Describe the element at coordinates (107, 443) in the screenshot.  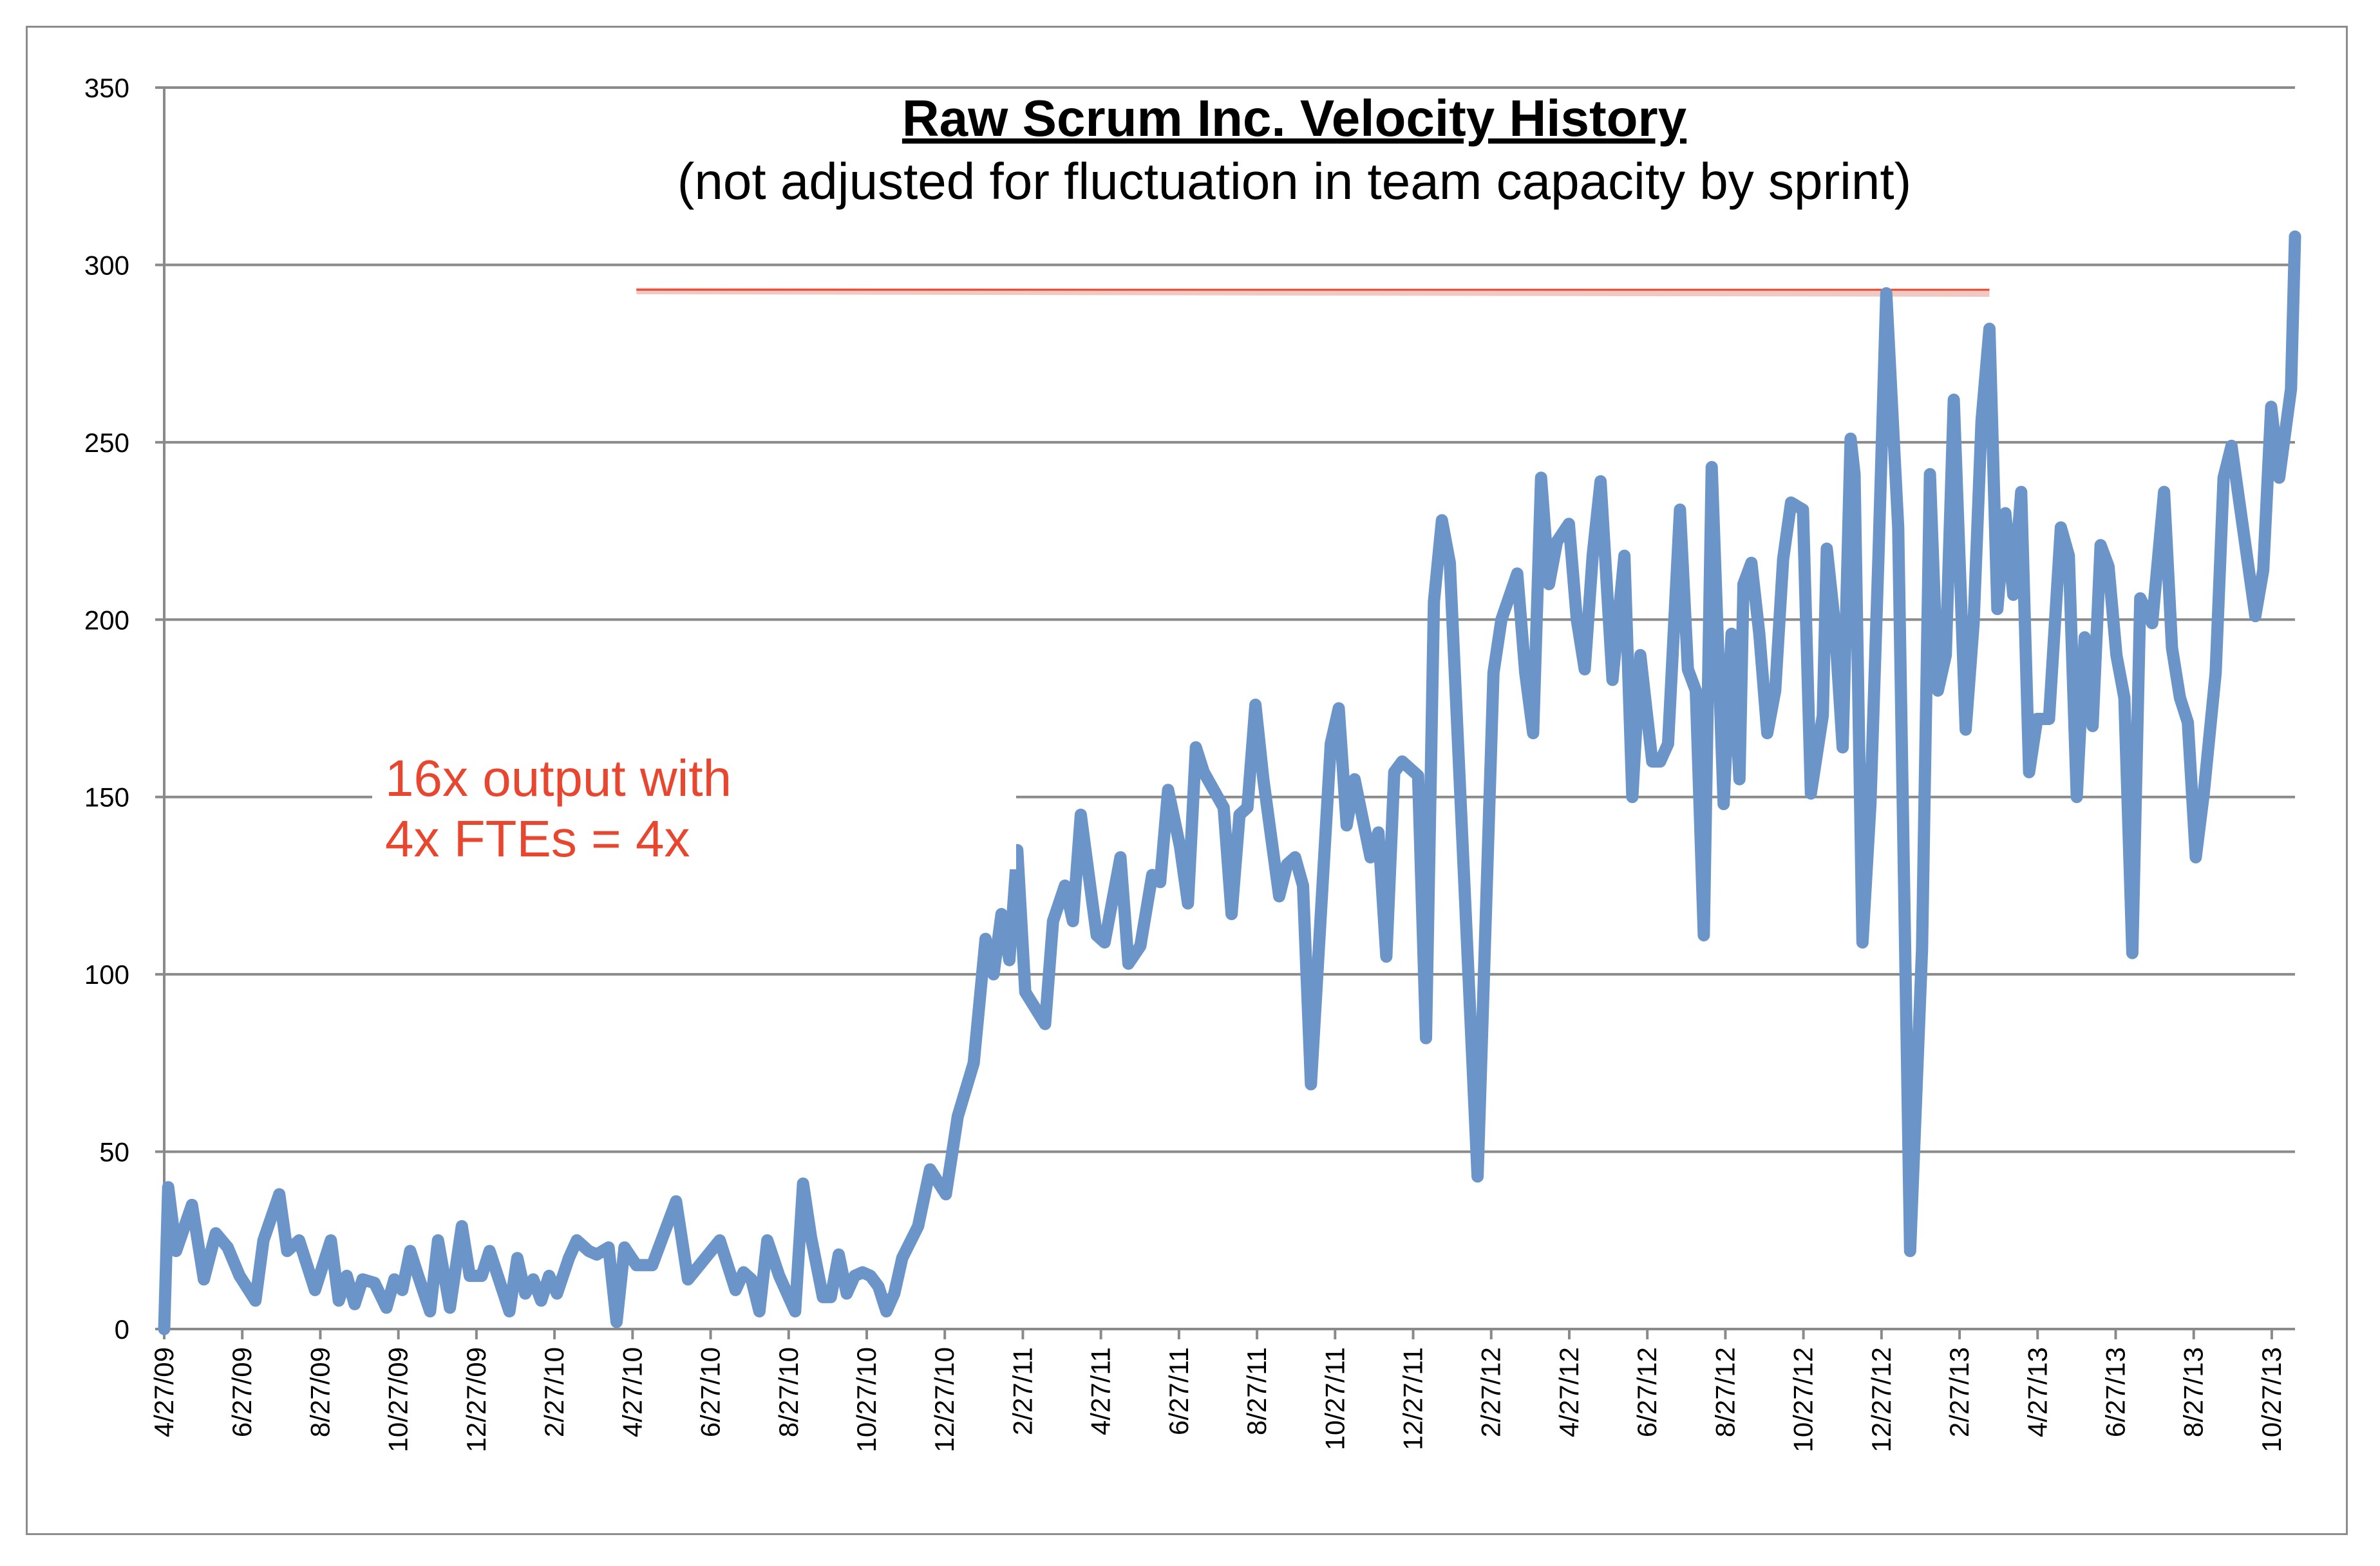
I see `y-tick-label: 250` at that location.